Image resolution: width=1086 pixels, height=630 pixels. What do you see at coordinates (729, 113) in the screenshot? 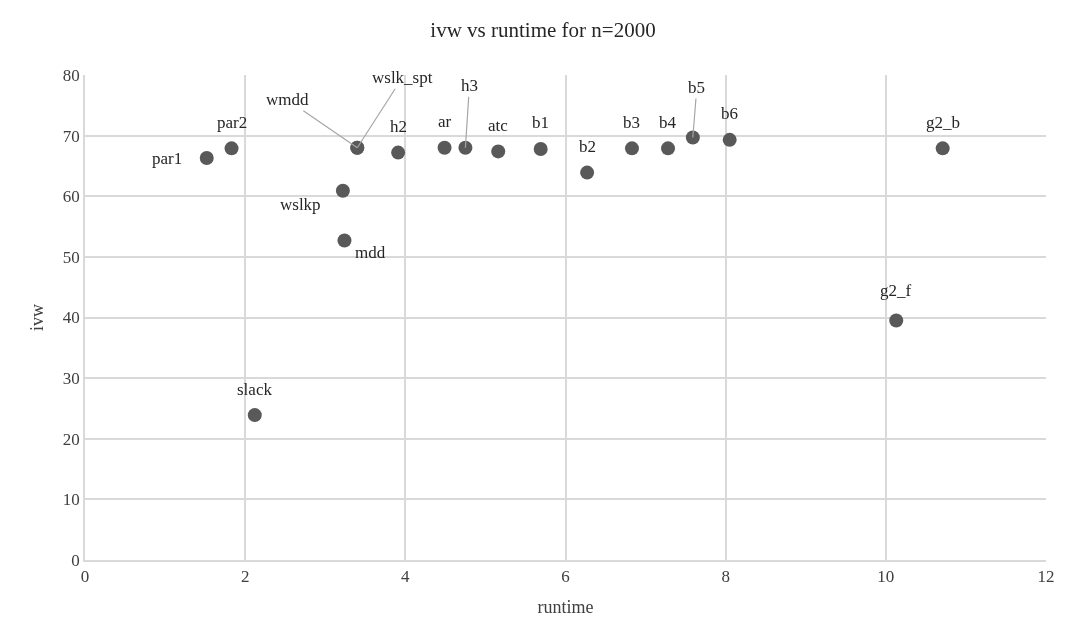
I see `annotation: b6` at bounding box center [729, 113].